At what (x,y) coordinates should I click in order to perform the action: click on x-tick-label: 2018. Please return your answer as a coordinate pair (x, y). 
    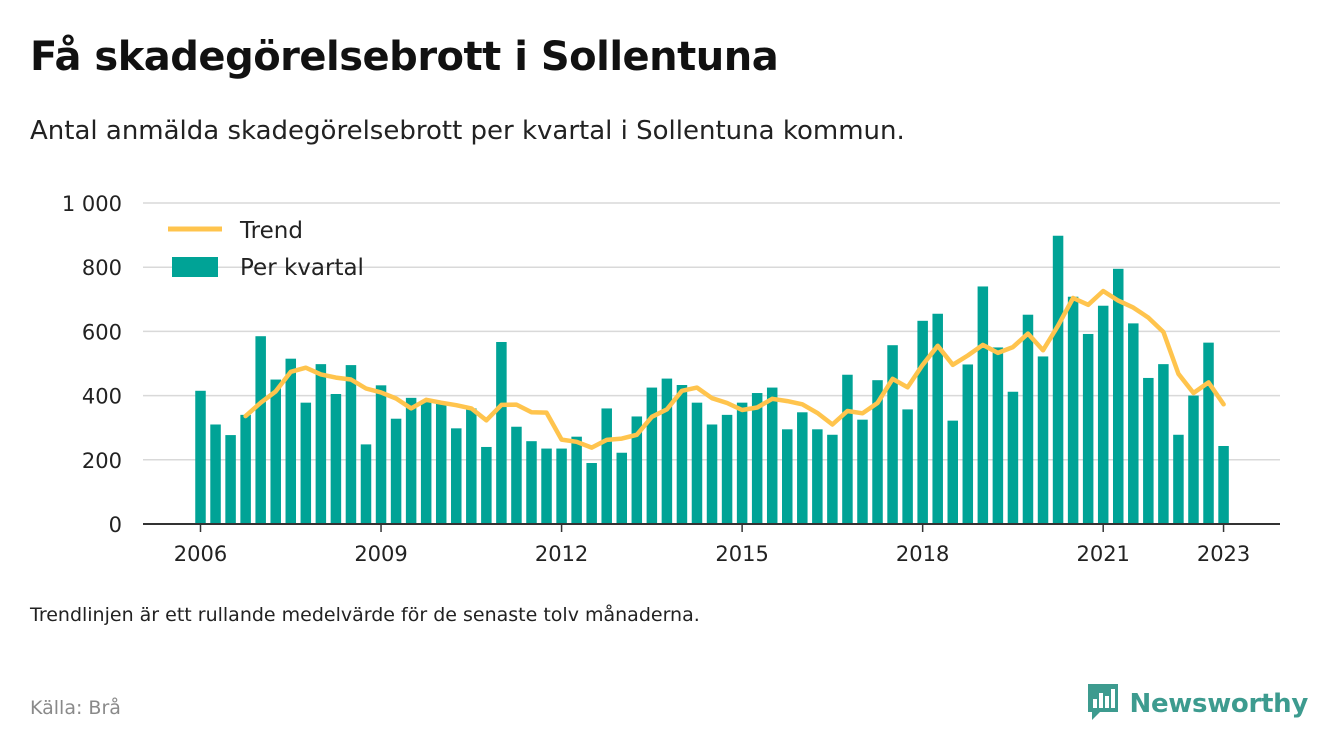
    Looking at the image, I should click on (922, 554).